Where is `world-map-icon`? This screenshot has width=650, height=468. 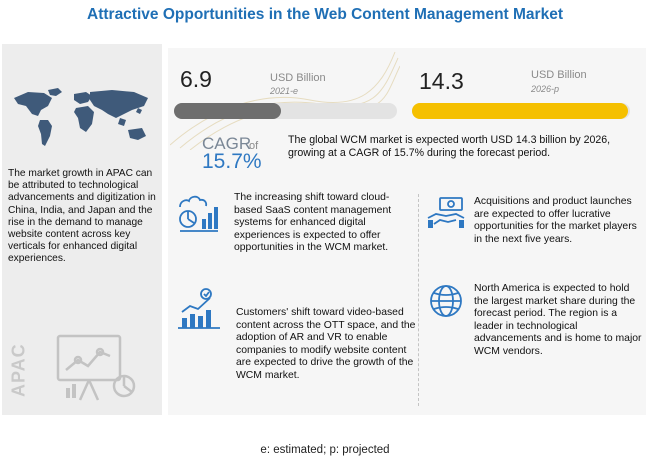
world-map-icon is located at coordinates (81, 117).